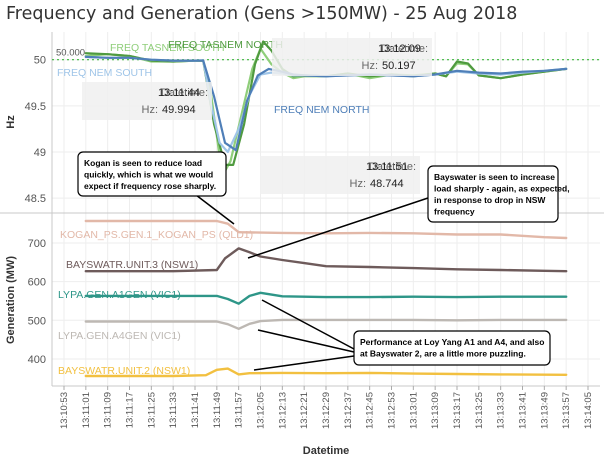 This screenshot has width=604, height=464. I want to click on mw-axis-tick-label: 500, so click(37, 321).